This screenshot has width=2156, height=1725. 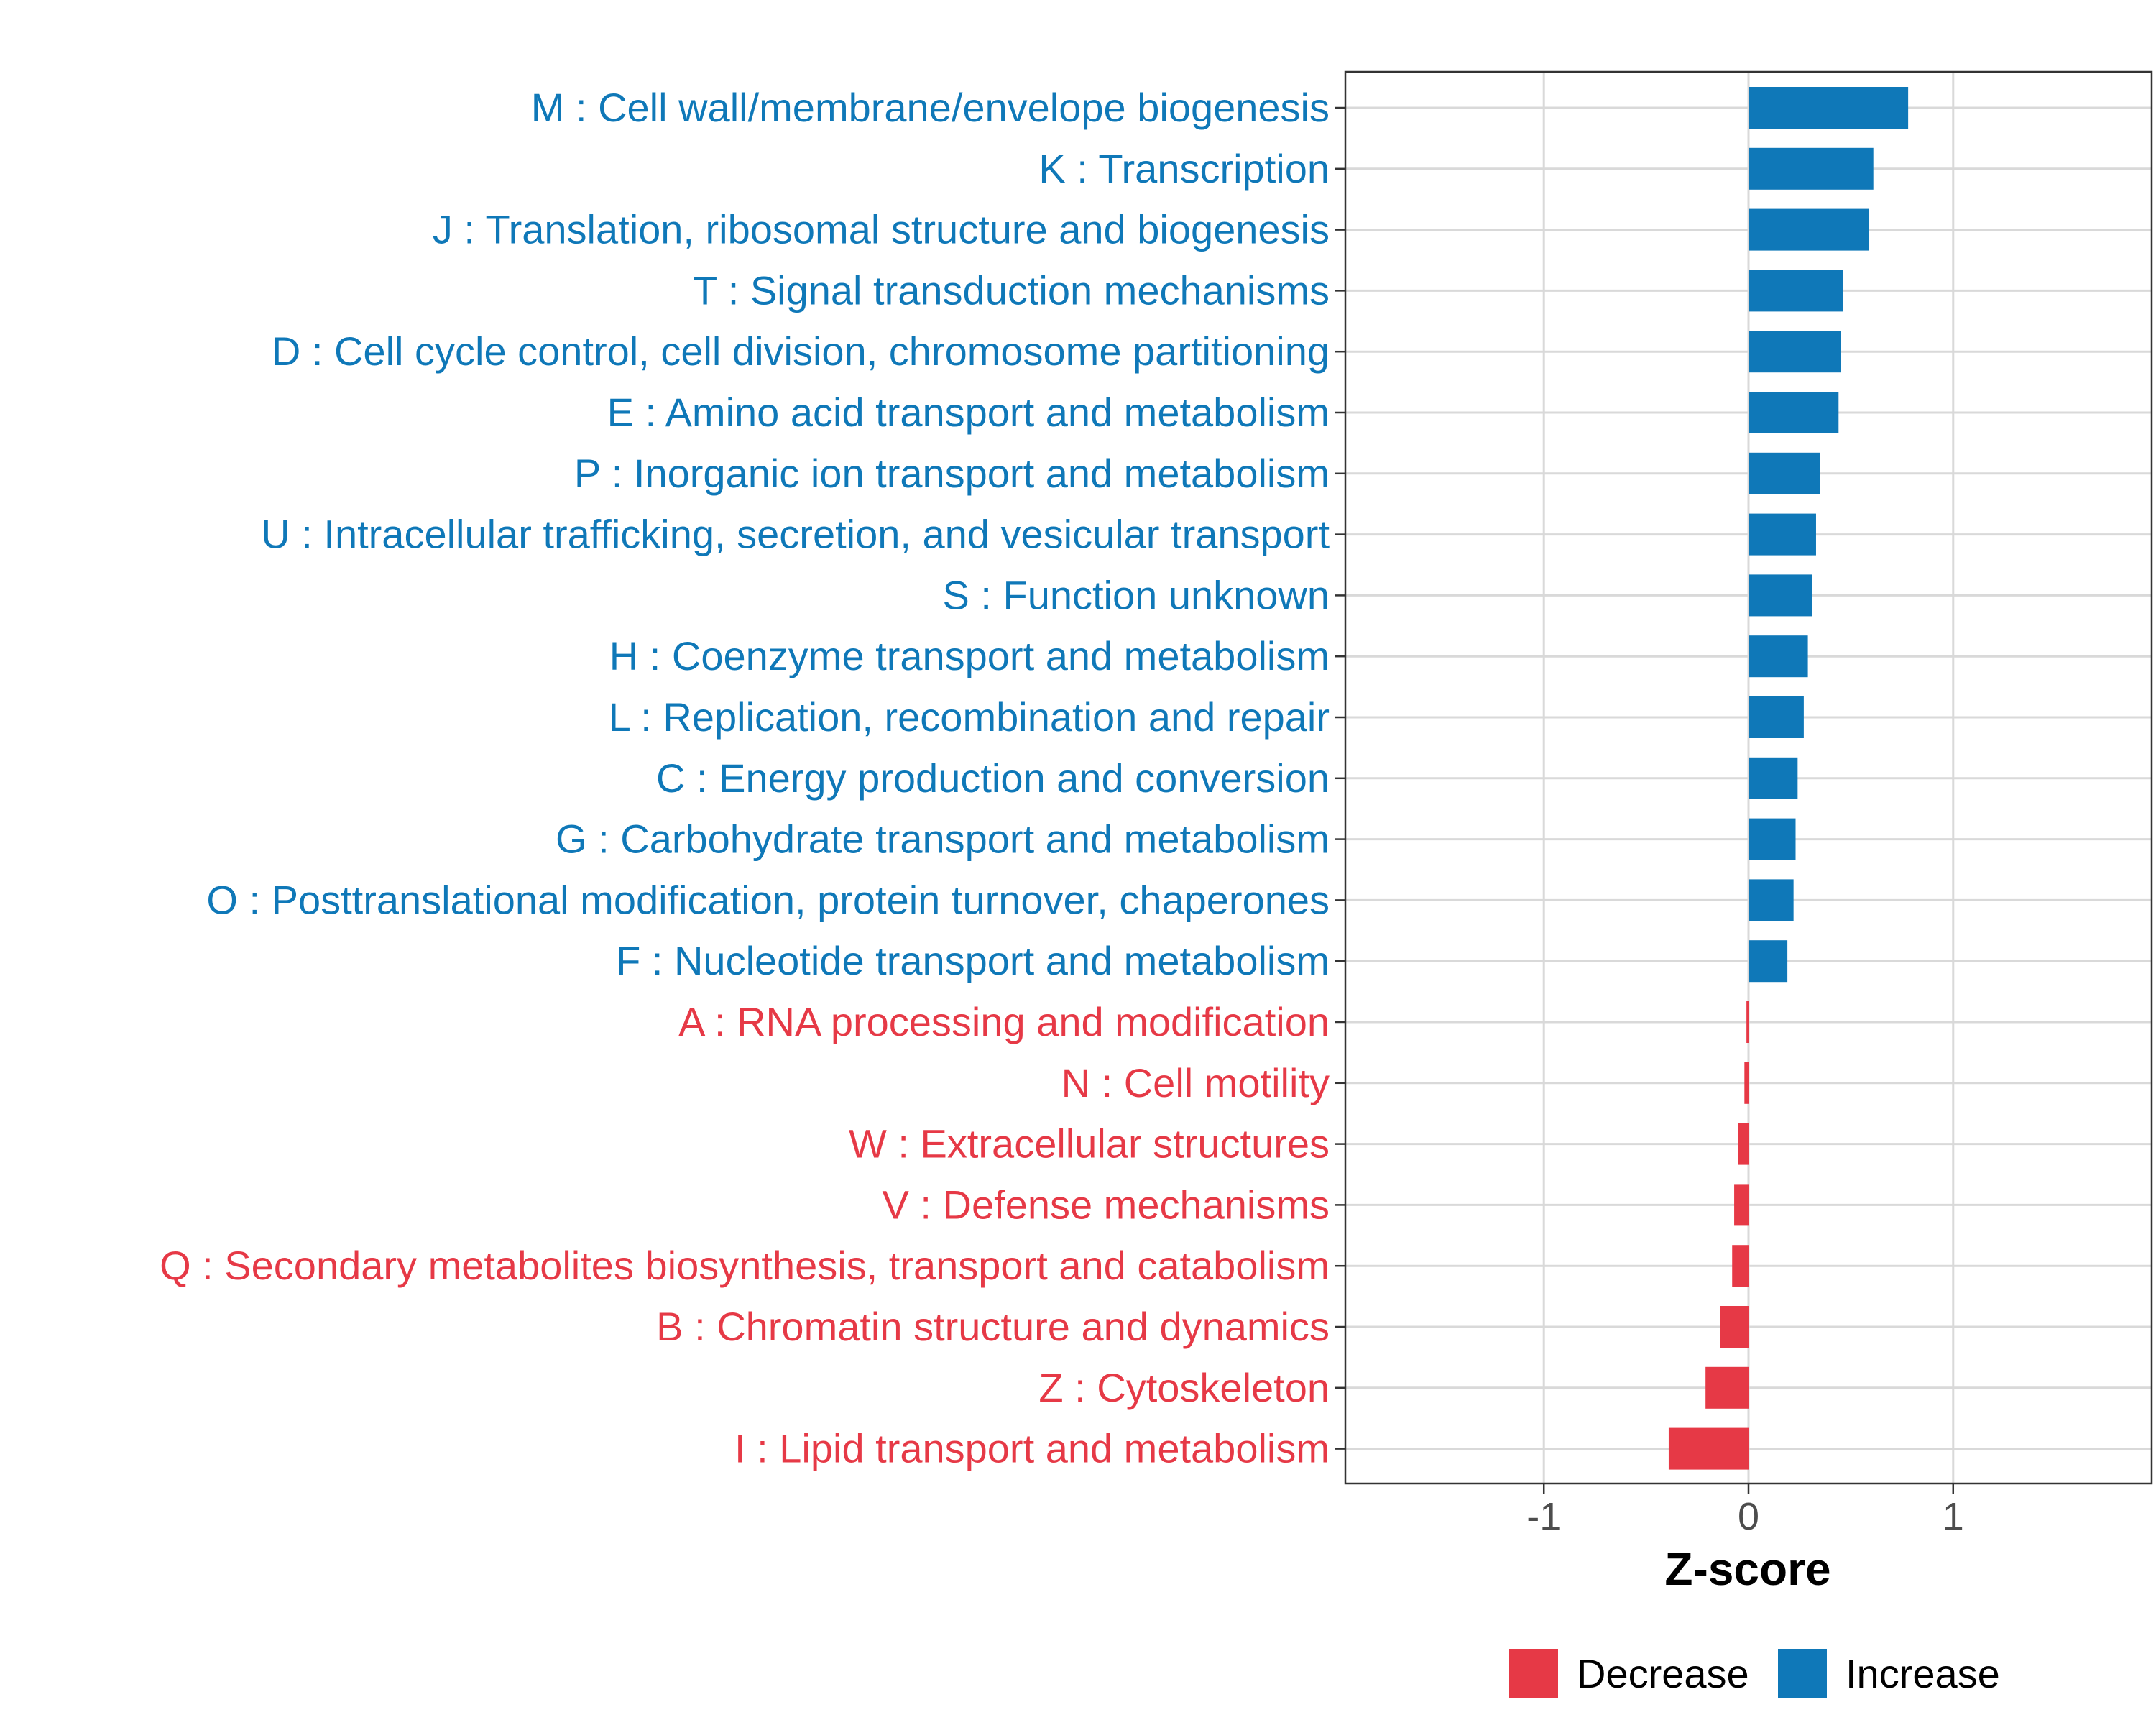 What do you see at coordinates (1089, 1144) in the screenshot?
I see `y-tick-label: W : Extracellular structures` at bounding box center [1089, 1144].